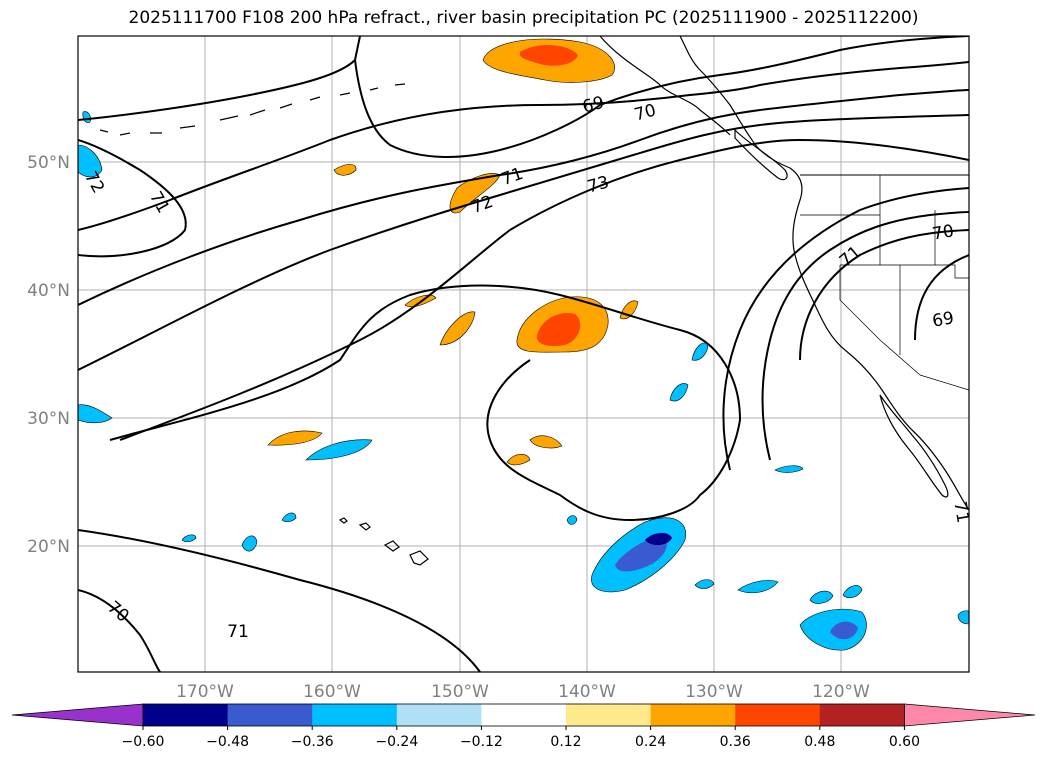 Image resolution: width=1047 pixels, height=765 pixels. What do you see at coordinates (587, 692) in the screenshot?
I see `lon-label: 140°W` at bounding box center [587, 692].